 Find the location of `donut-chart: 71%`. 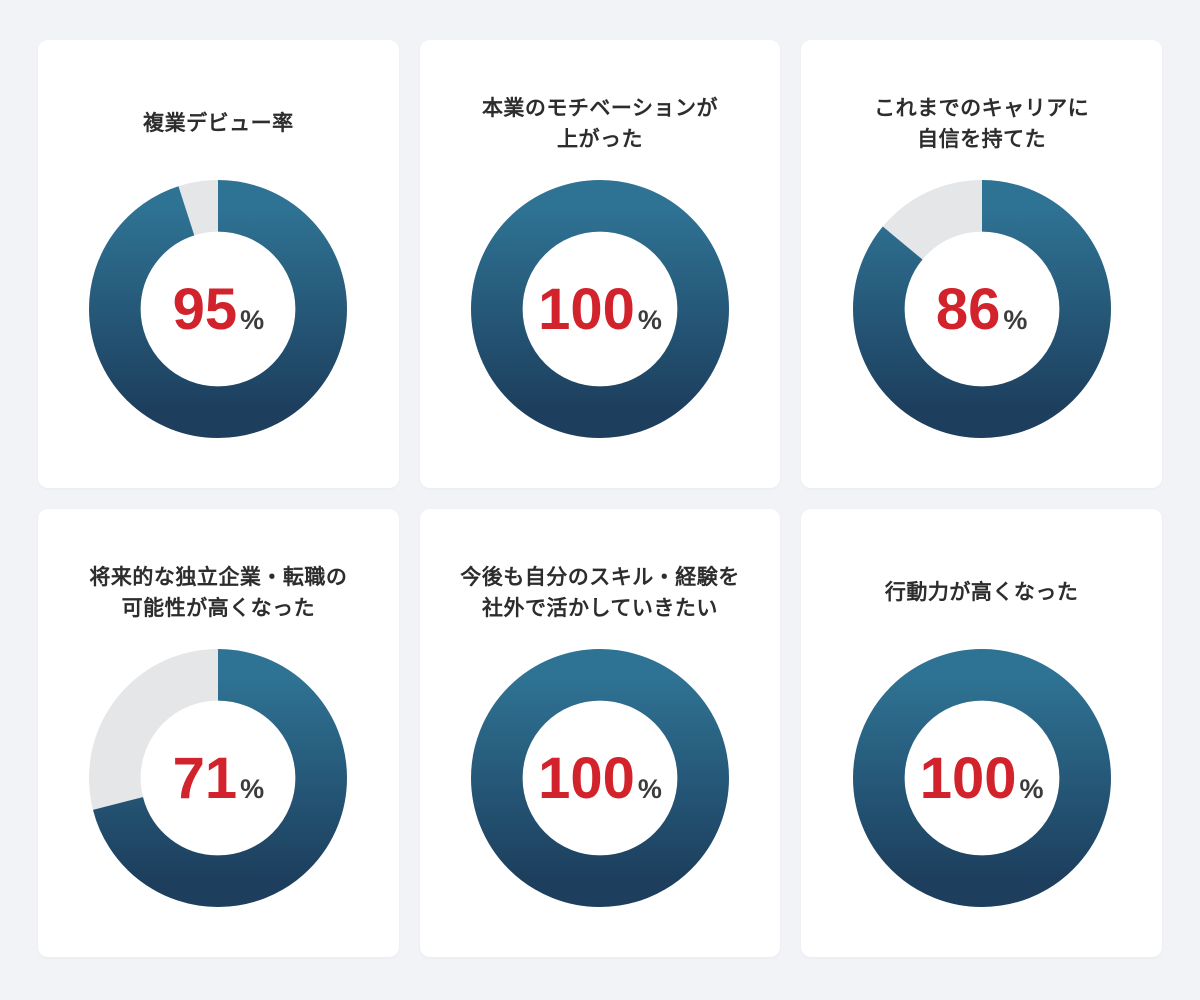

donut-chart: 71% is located at coordinates (218, 778).